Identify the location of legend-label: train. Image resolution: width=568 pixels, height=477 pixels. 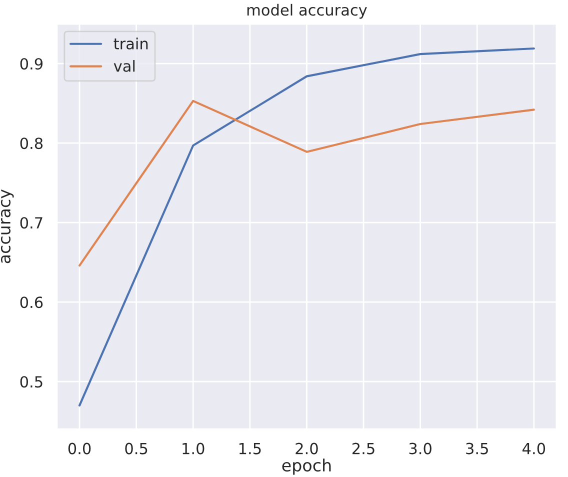
(131, 44).